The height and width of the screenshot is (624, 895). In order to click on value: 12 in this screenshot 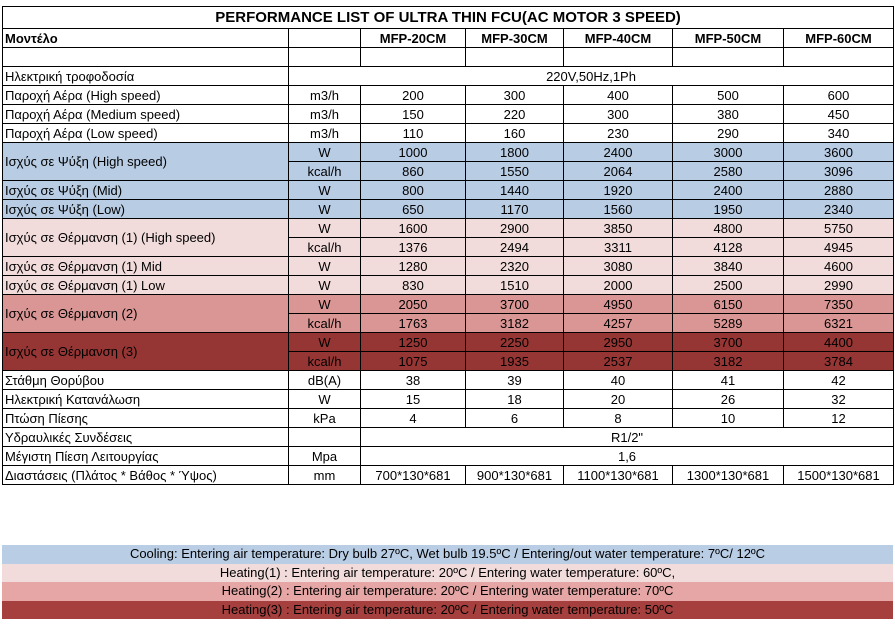, I will do `click(838, 418)`.